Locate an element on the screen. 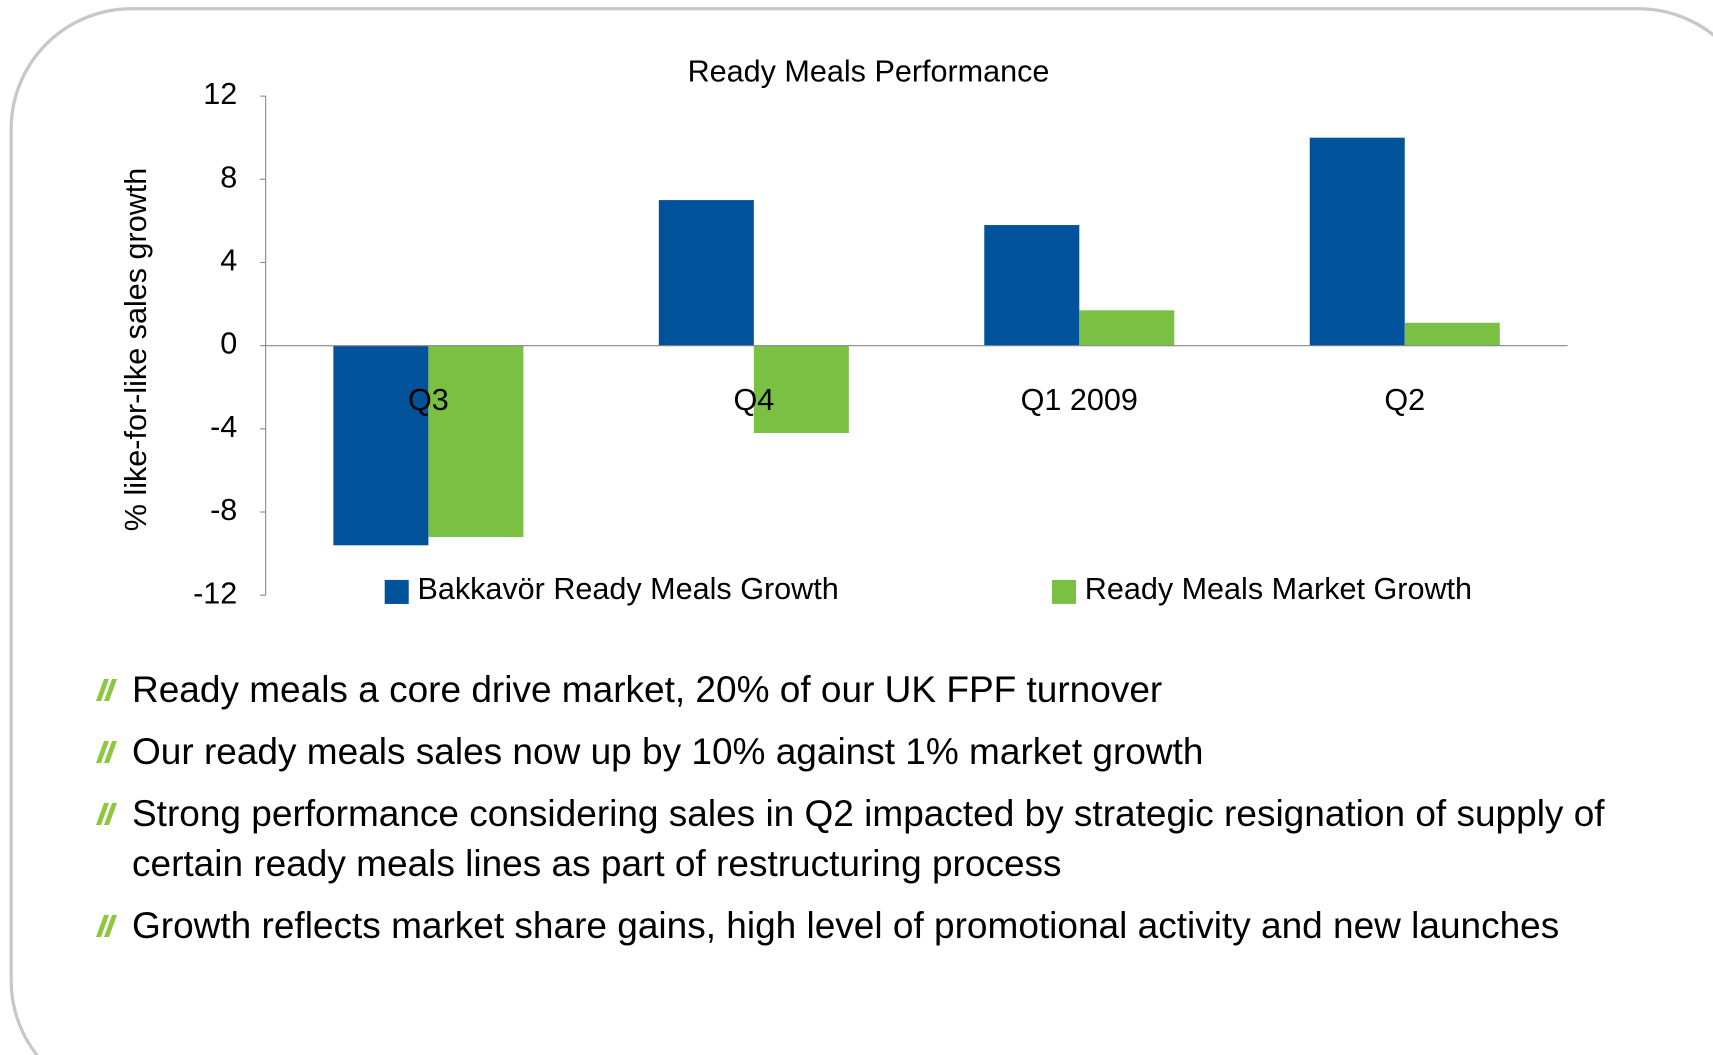  legend-label: Bakkavör Ready Meals Growth is located at coordinates (627, 589).